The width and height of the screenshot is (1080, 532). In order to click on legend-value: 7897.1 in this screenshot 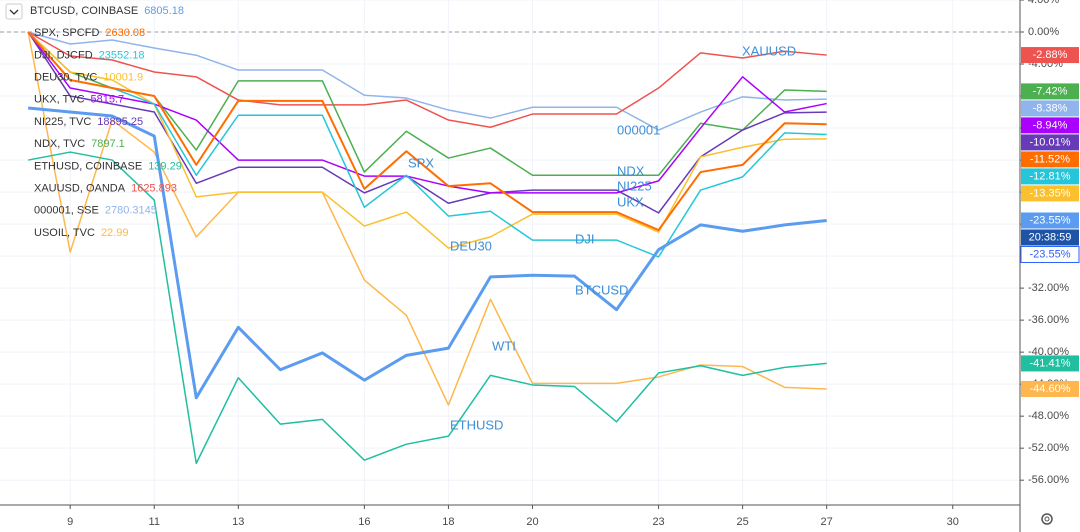, I will do `click(108, 144)`.